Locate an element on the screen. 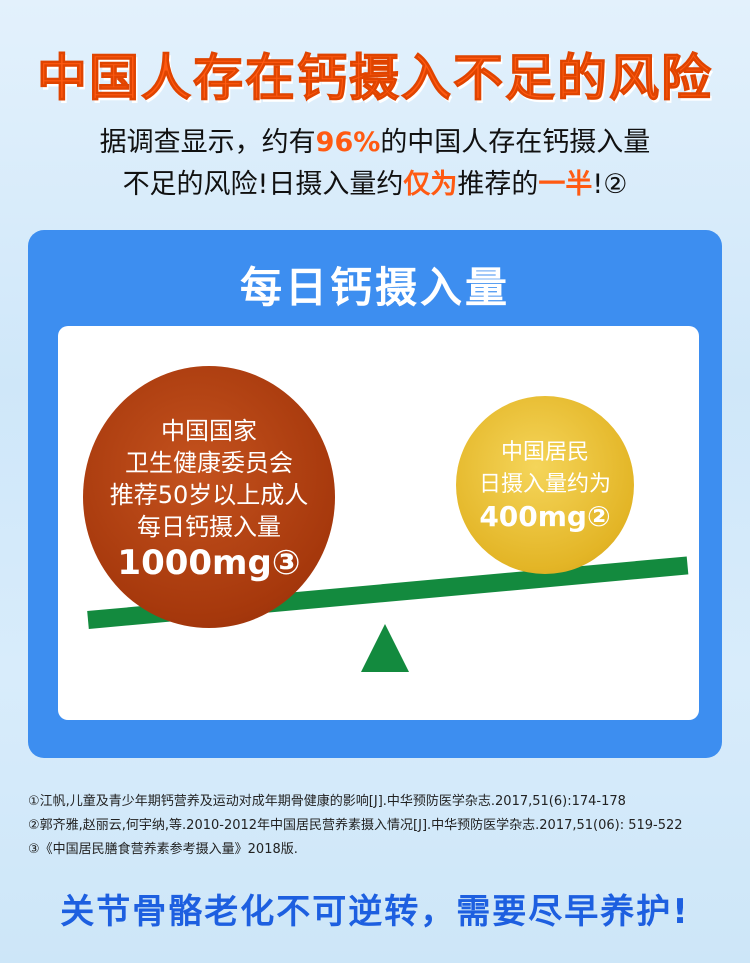 The image size is (750, 963). circle-text: 推荐50岁以上成人 is located at coordinates (209, 495).